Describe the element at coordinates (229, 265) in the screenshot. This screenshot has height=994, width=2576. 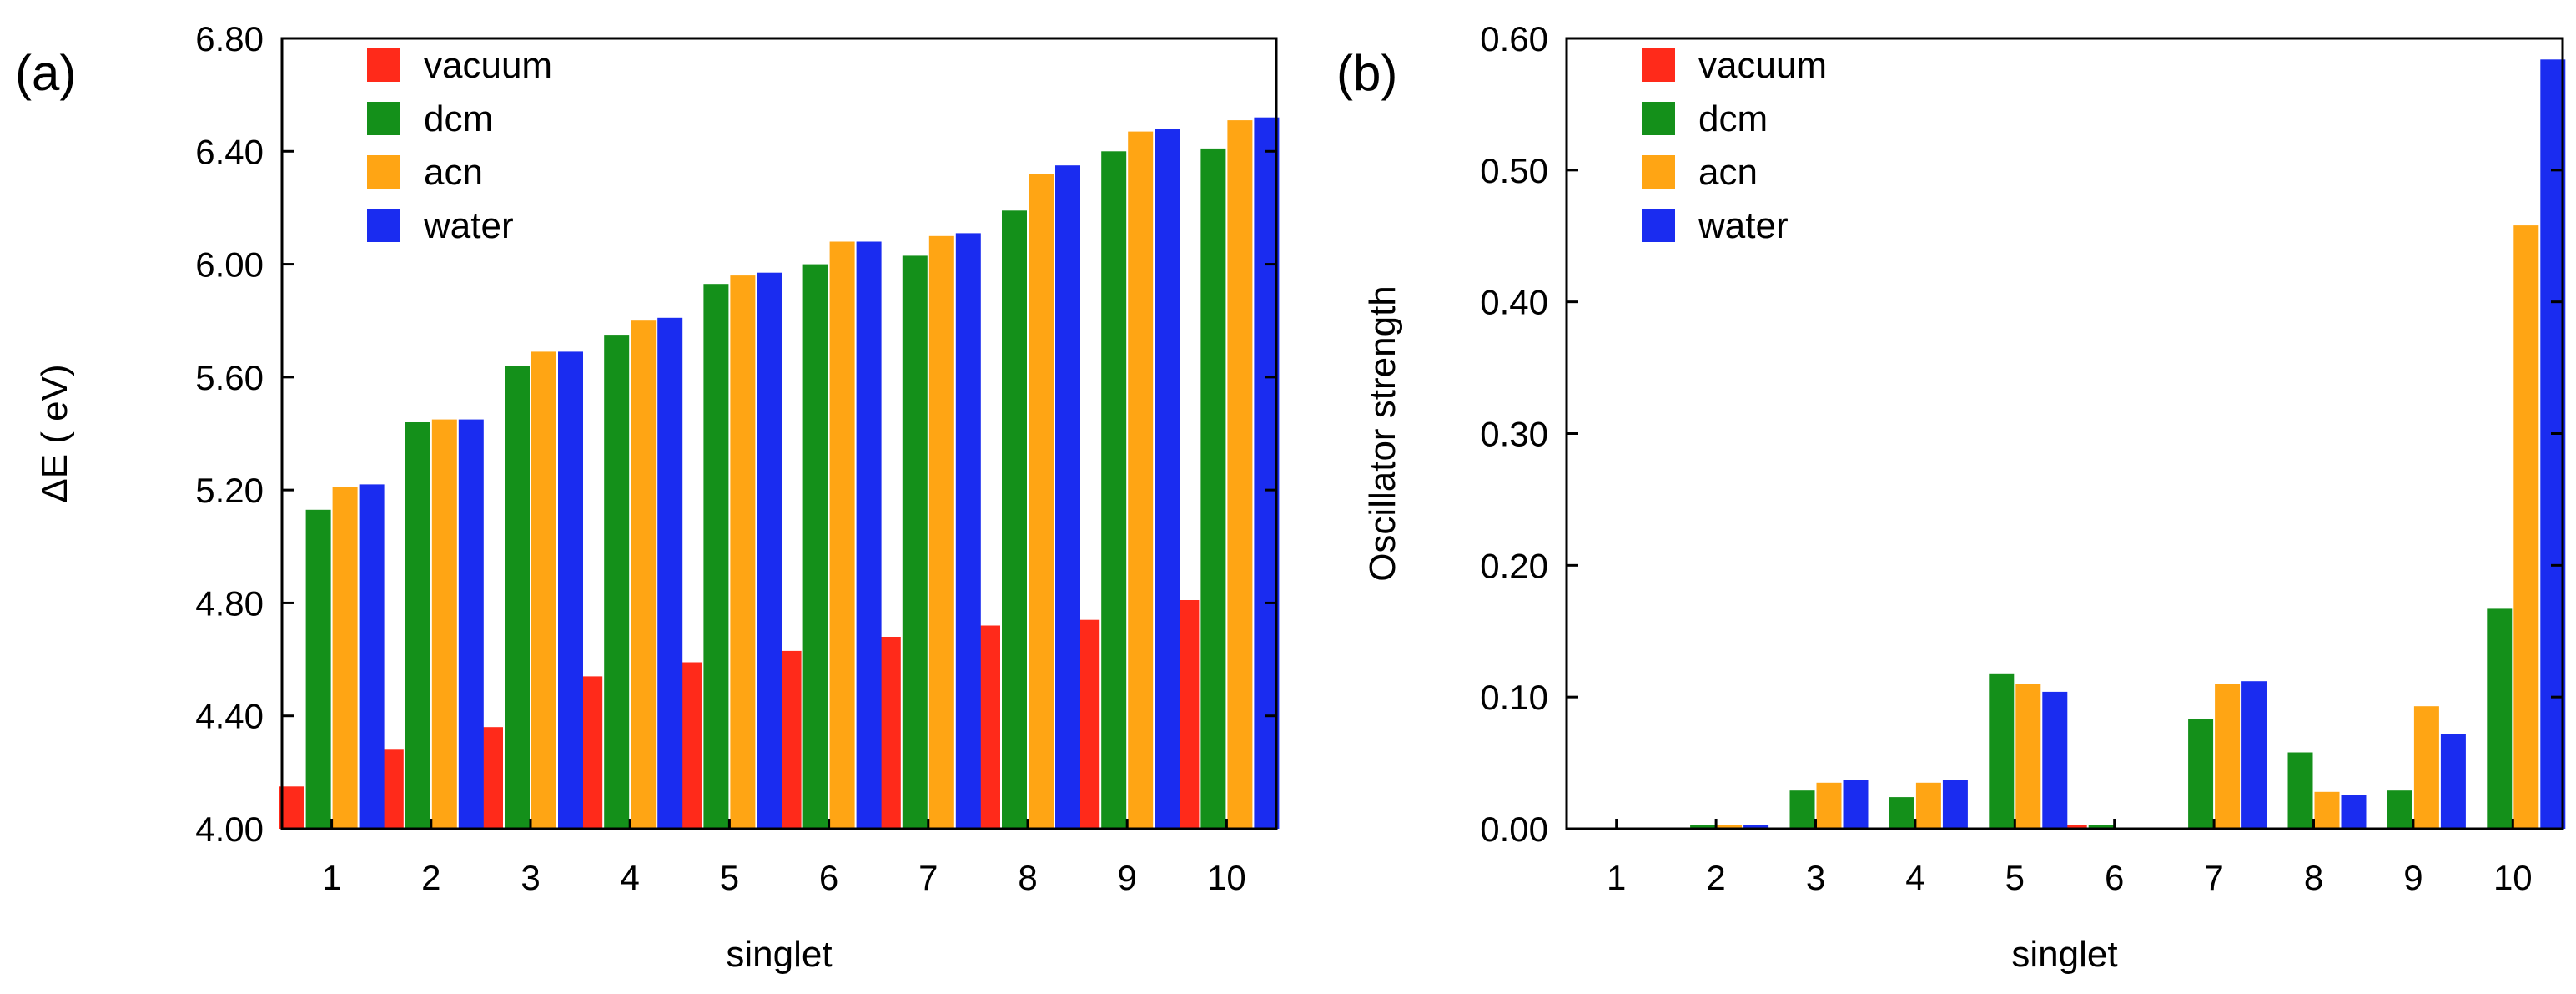
I see `y-tick-label: 6.00` at that location.